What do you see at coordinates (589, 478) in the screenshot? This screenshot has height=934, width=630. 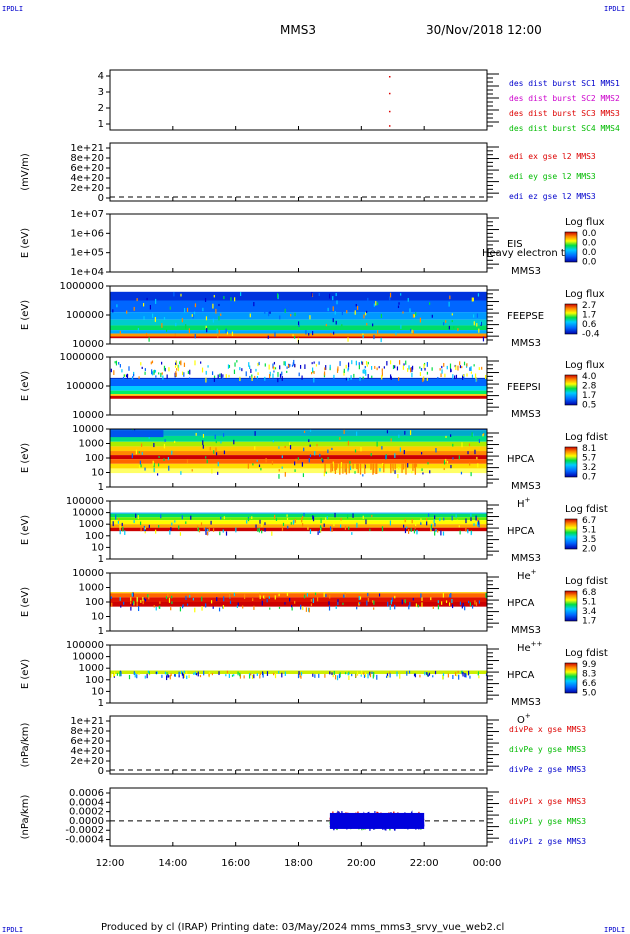 I see `colorbar-tick-label: 0.7` at bounding box center [589, 478].